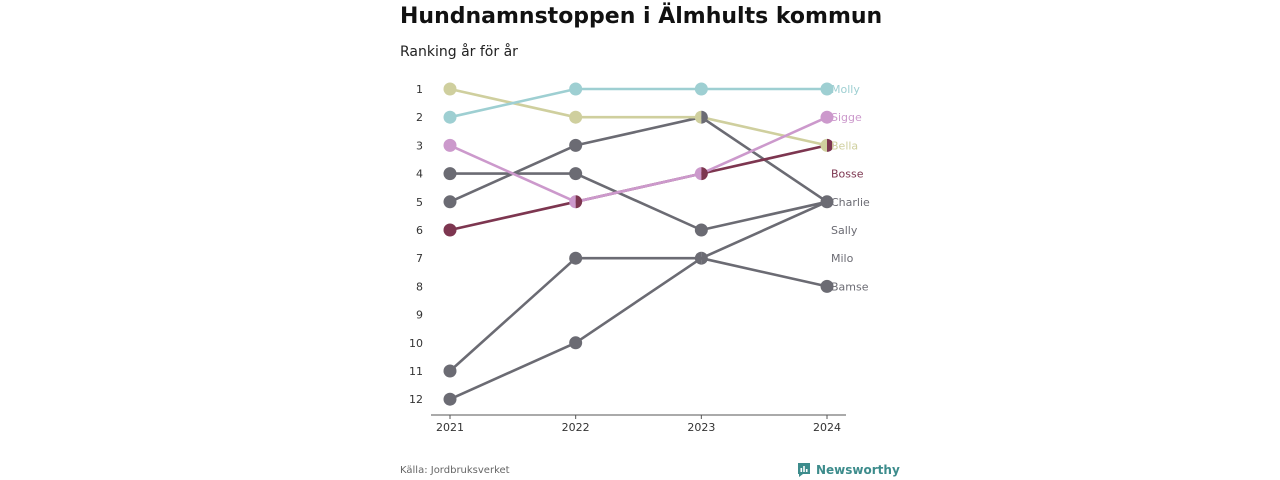 The height and width of the screenshot is (480, 1280). What do you see at coordinates (827, 427) in the screenshot?
I see `x-tick-label: 2024` at bounding box center [827, 427].